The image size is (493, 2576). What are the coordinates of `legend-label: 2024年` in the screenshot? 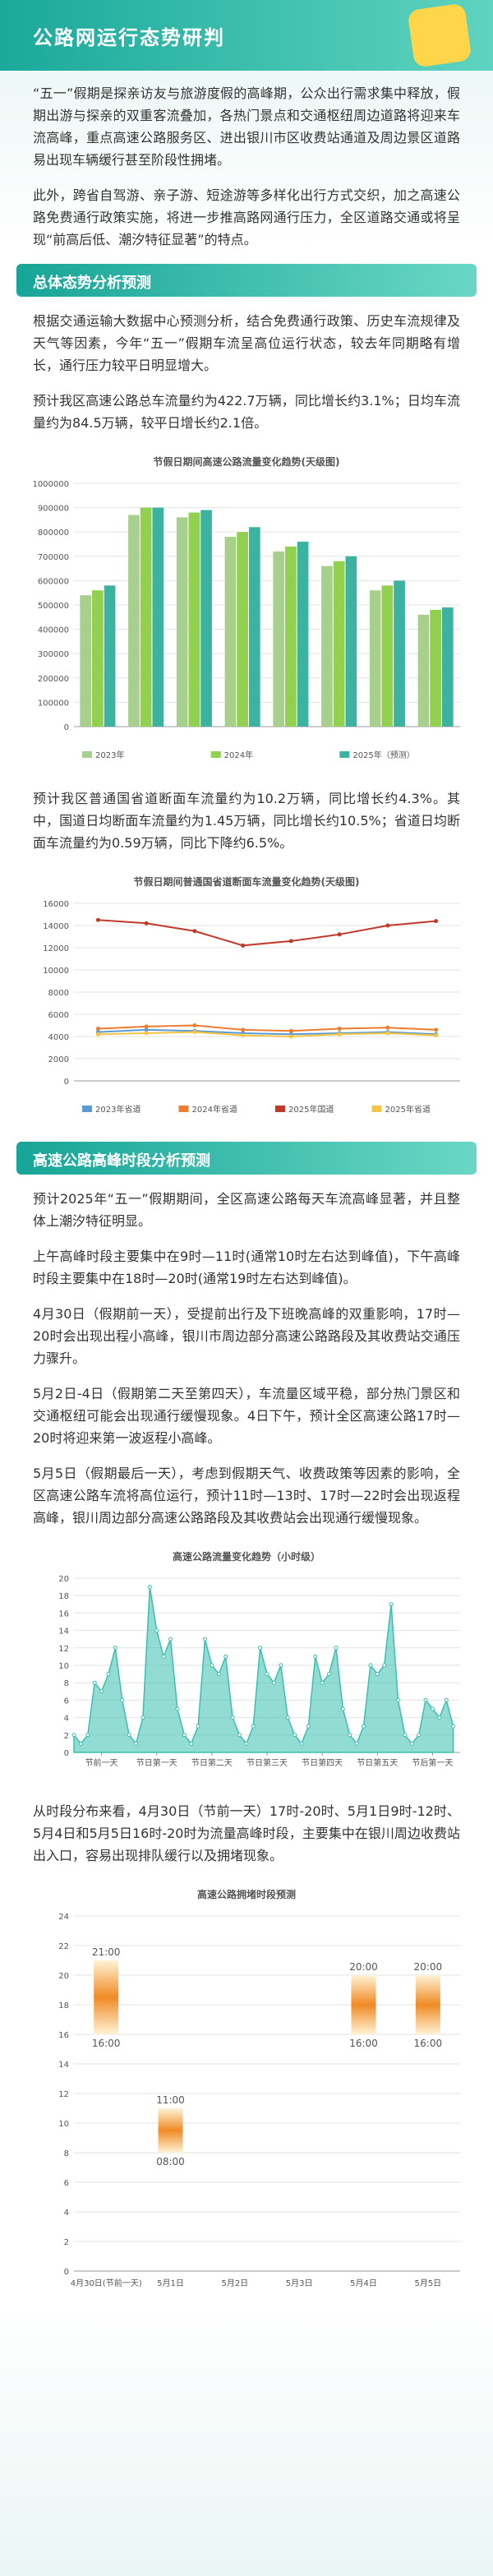 It's located at (239, 755).